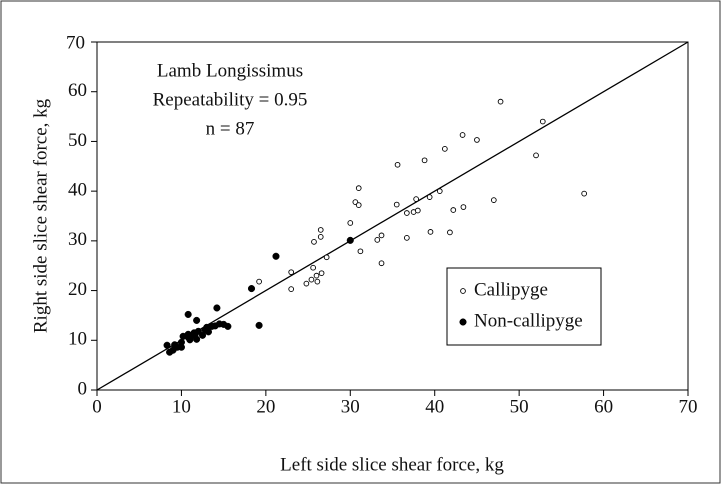 The height and width of the screenshot is (484, 721). What do you see at coordinates (77, 239) in the screenshot?
I see `y-tick-label: 30` at bounding box center [77, 239].